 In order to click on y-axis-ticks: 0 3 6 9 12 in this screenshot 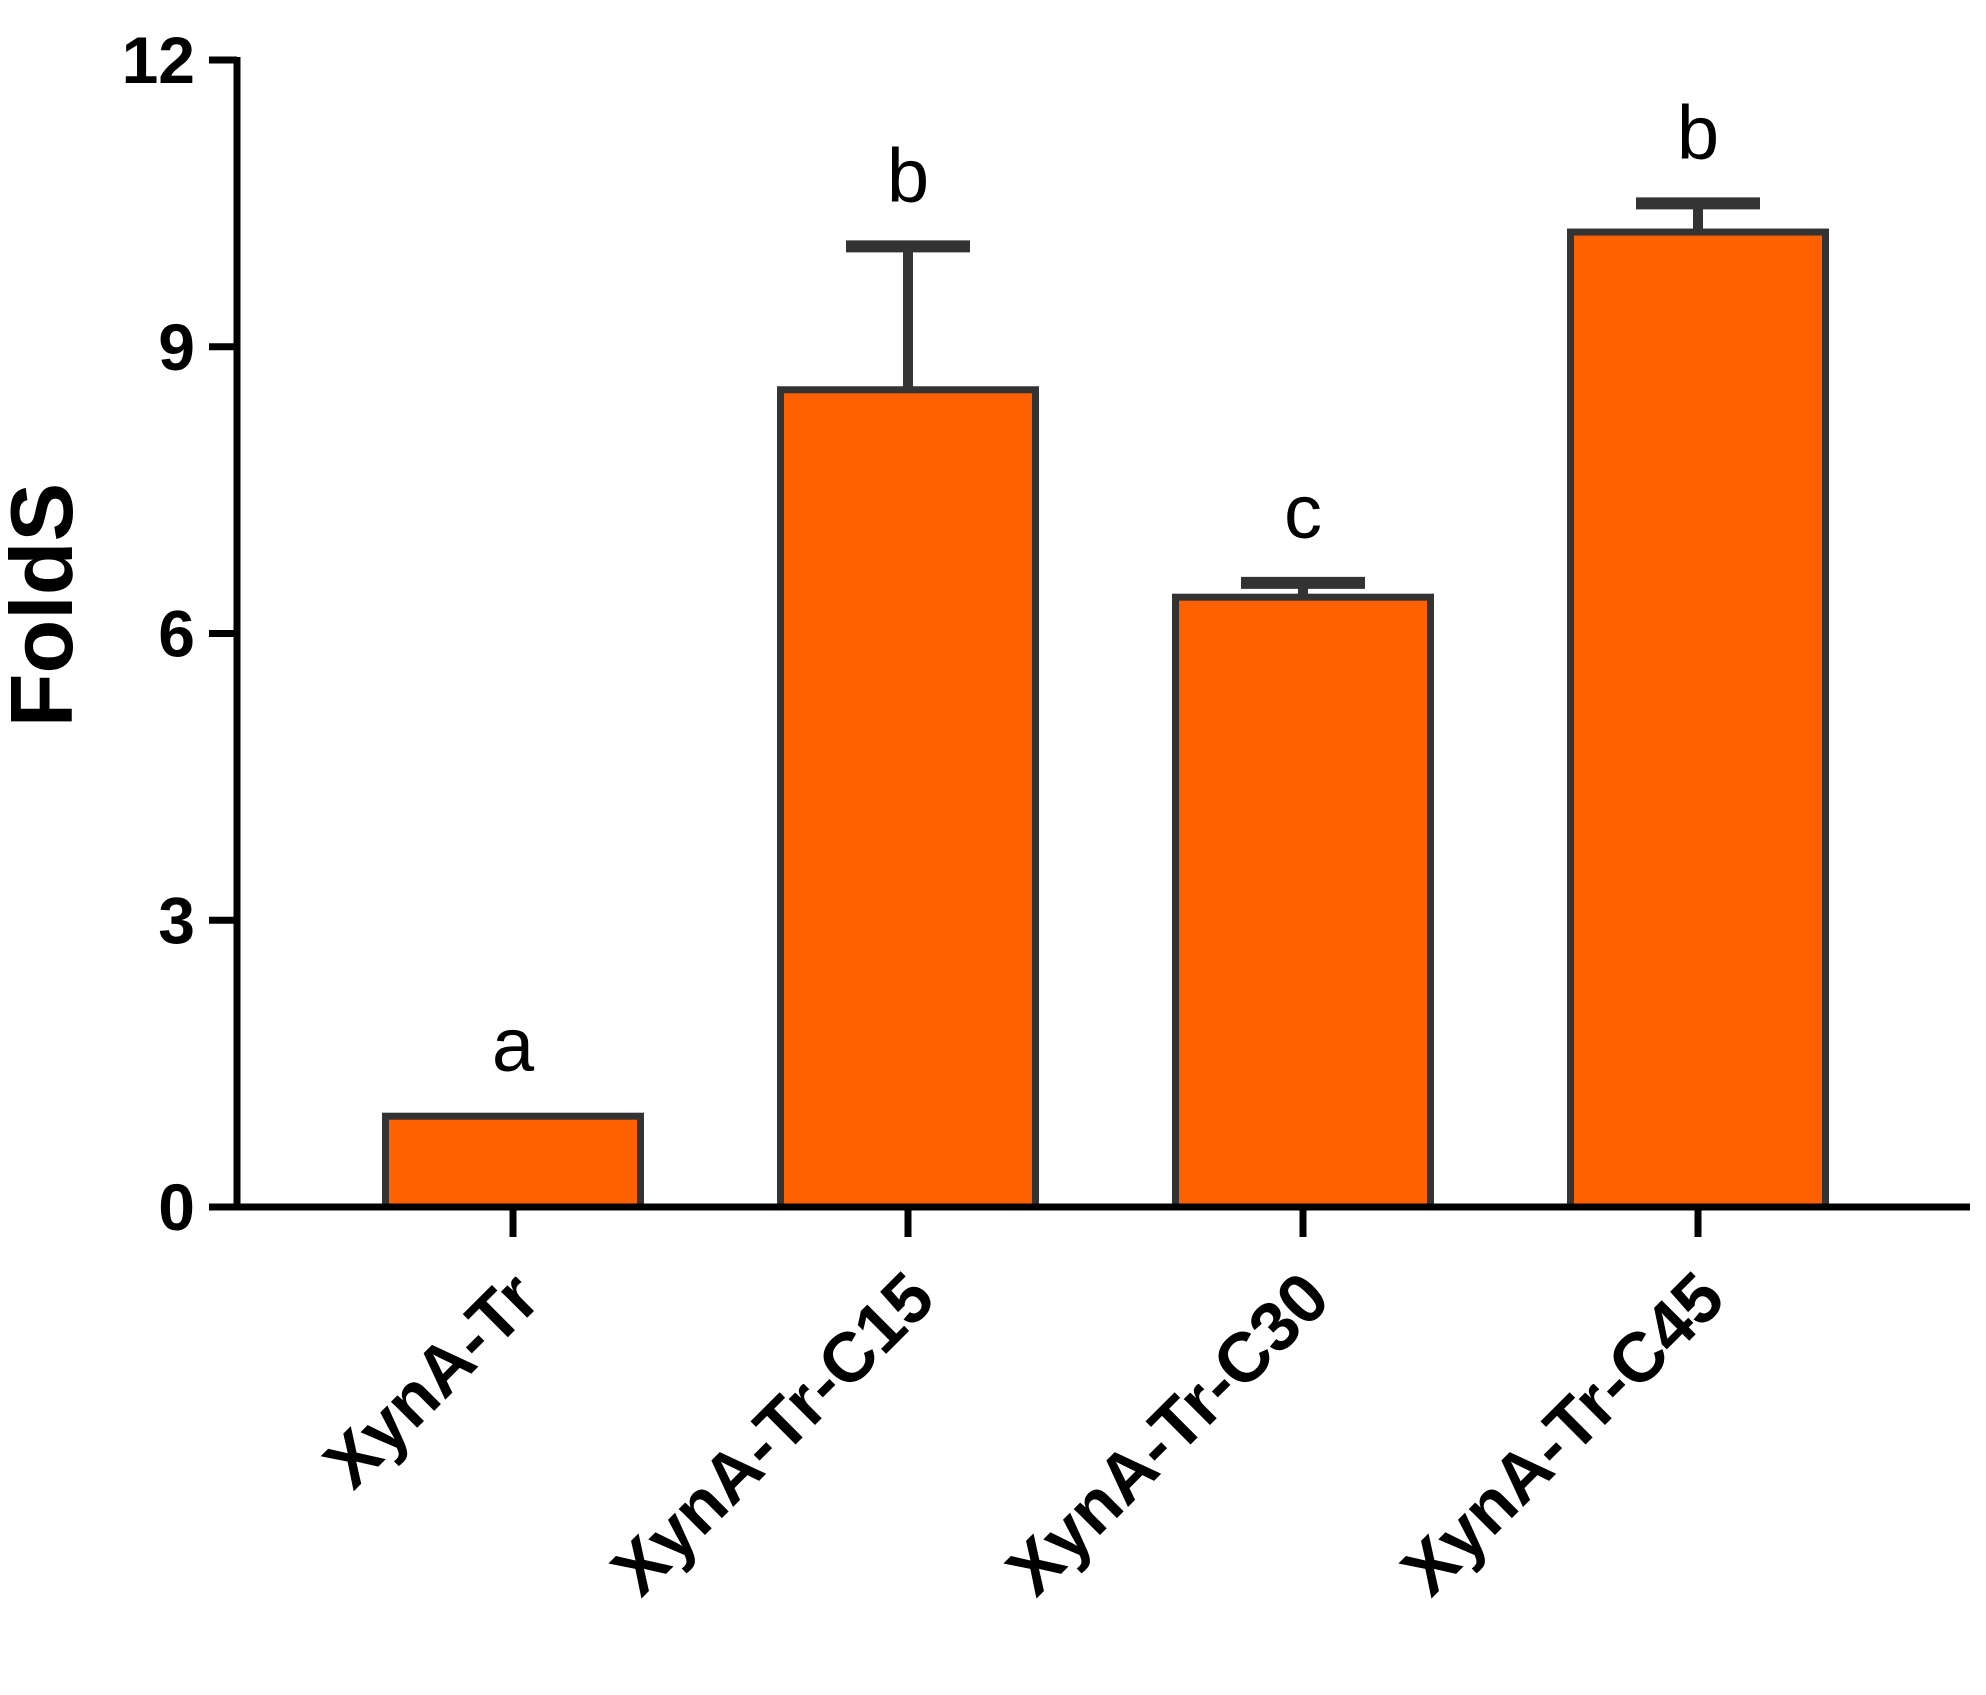, I will do `click(179, 633)`.